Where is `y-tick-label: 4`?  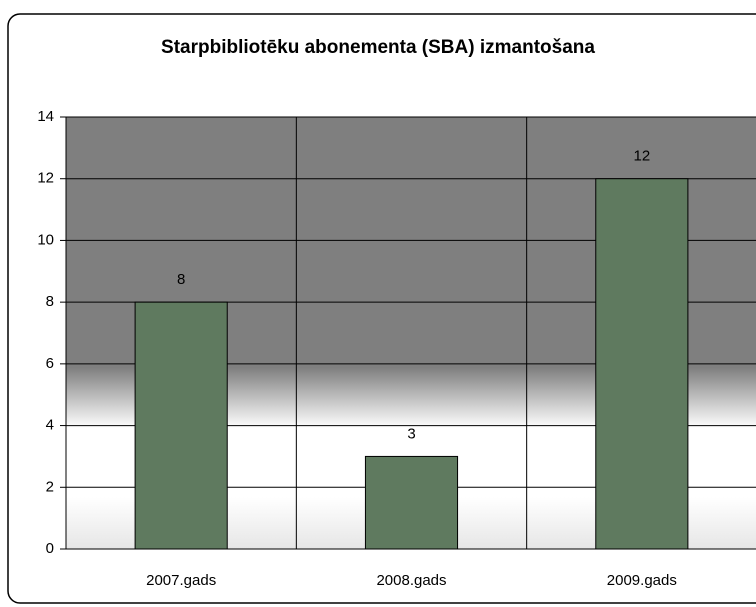
y-tick-label: 4 is located at coordinates (50, 425).